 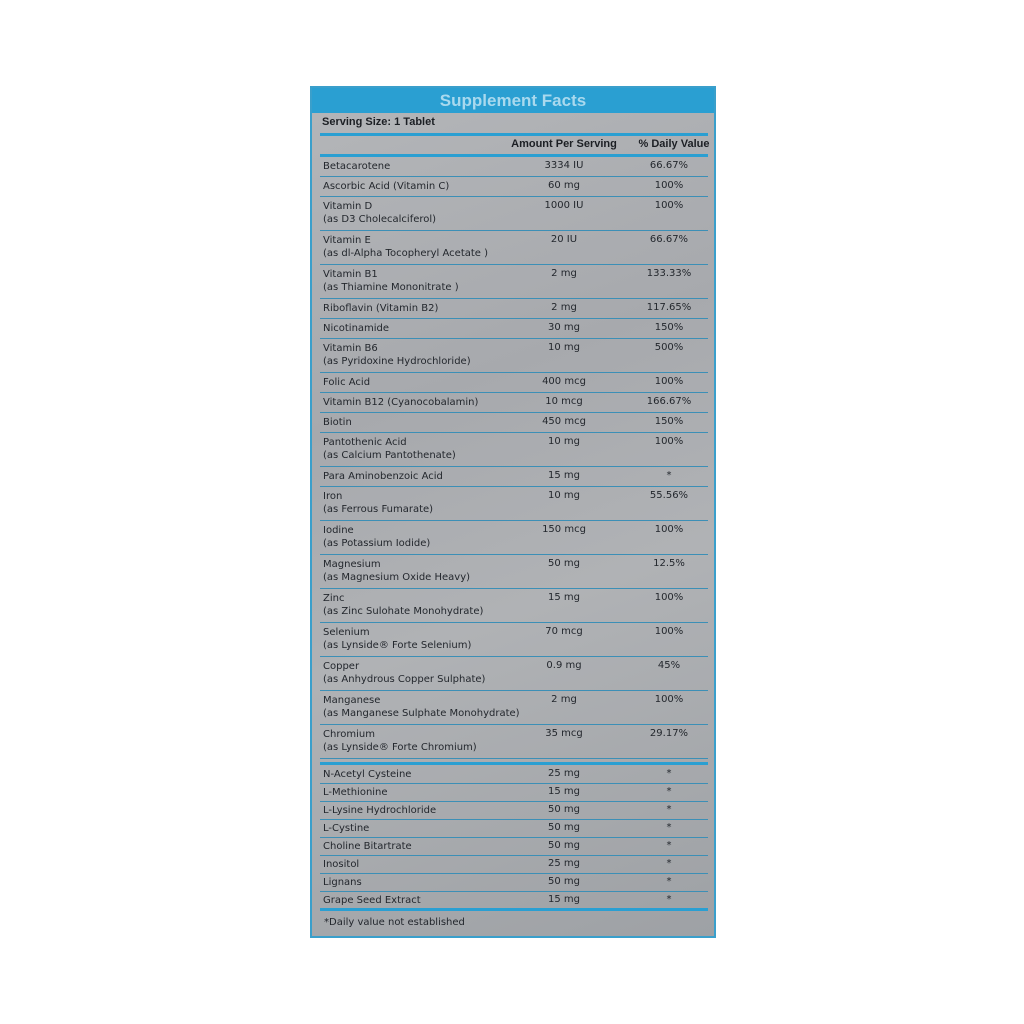 I want to click on amount-per-serving: 70 mcg, so click(x=564, y=631).